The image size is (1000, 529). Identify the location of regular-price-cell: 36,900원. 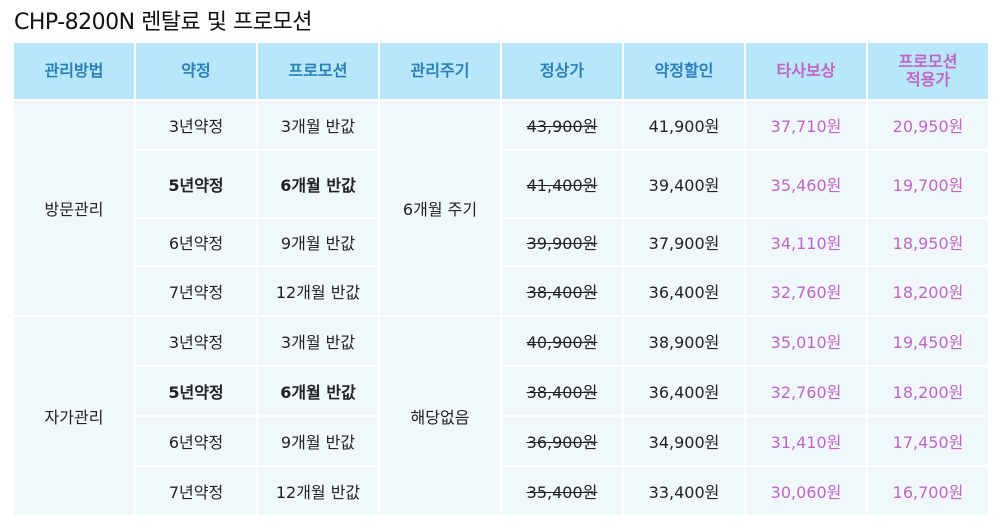
(562, 441).